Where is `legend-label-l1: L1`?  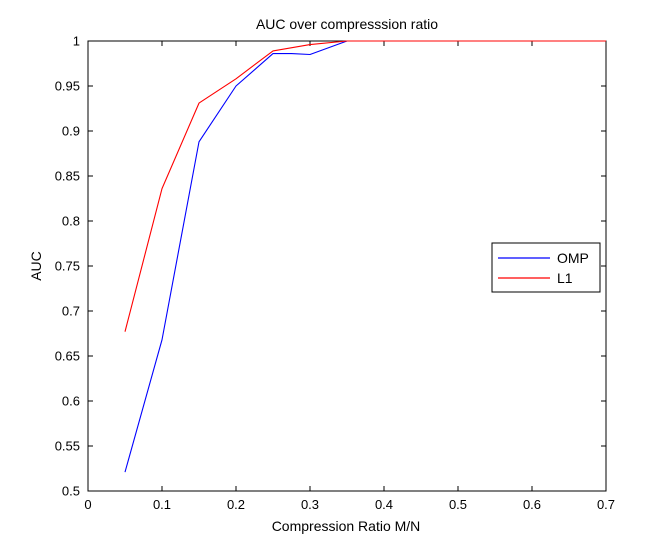
legend-label-l1: L1 is located at coordinates (565, 278).